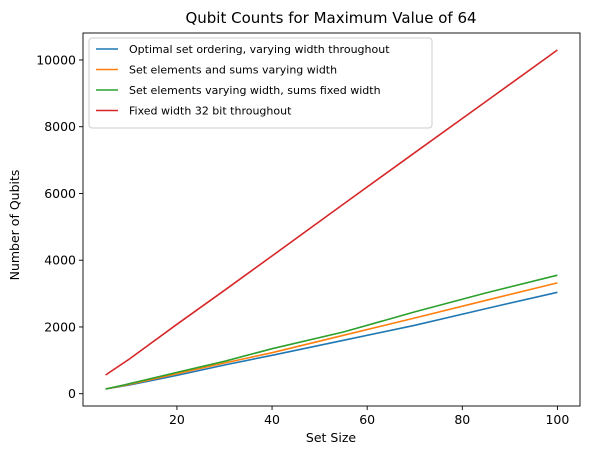 Image resolution: width=589 pixels, height=455 pixels. I want to click on legend-entry-2: Set elements and sums varying width, so click(233, 70).